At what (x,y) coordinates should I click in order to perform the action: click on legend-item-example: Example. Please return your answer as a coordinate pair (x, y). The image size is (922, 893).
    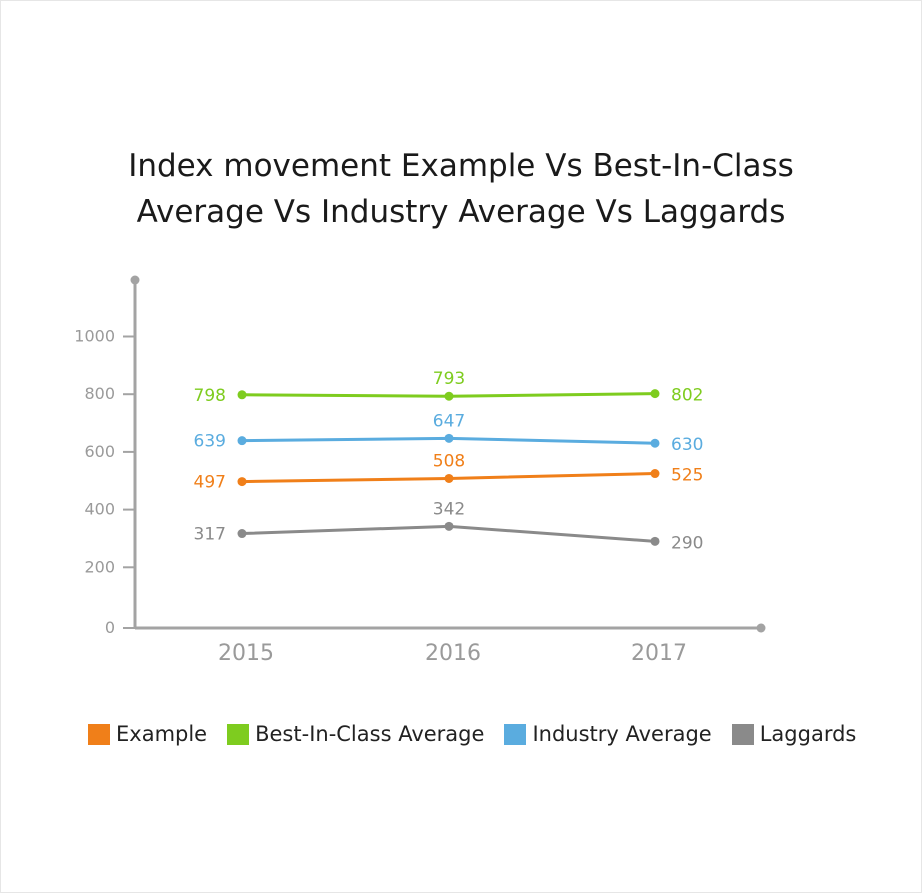
    Looking at the image, I should click on (147, 734).